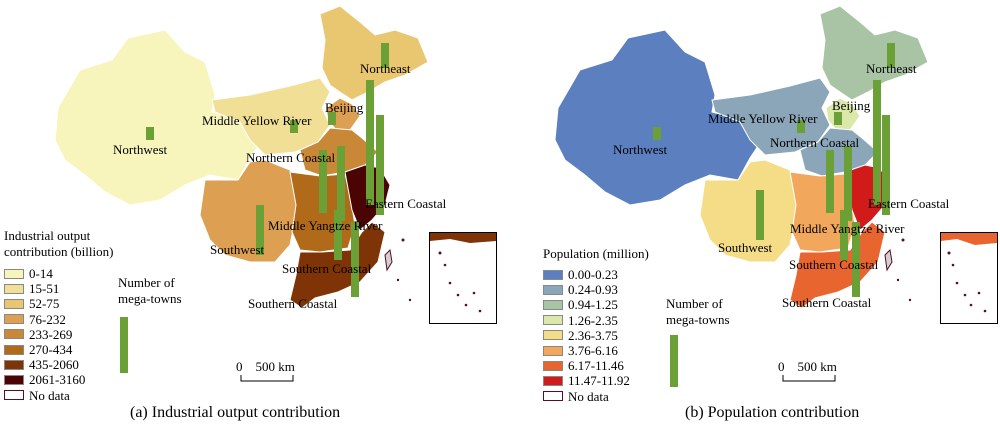 The image size is (1000, 428). What do you see at coordinates (388, 260) in the screenshot?
I see `island-taiwan` at bounding box center [388, 260].